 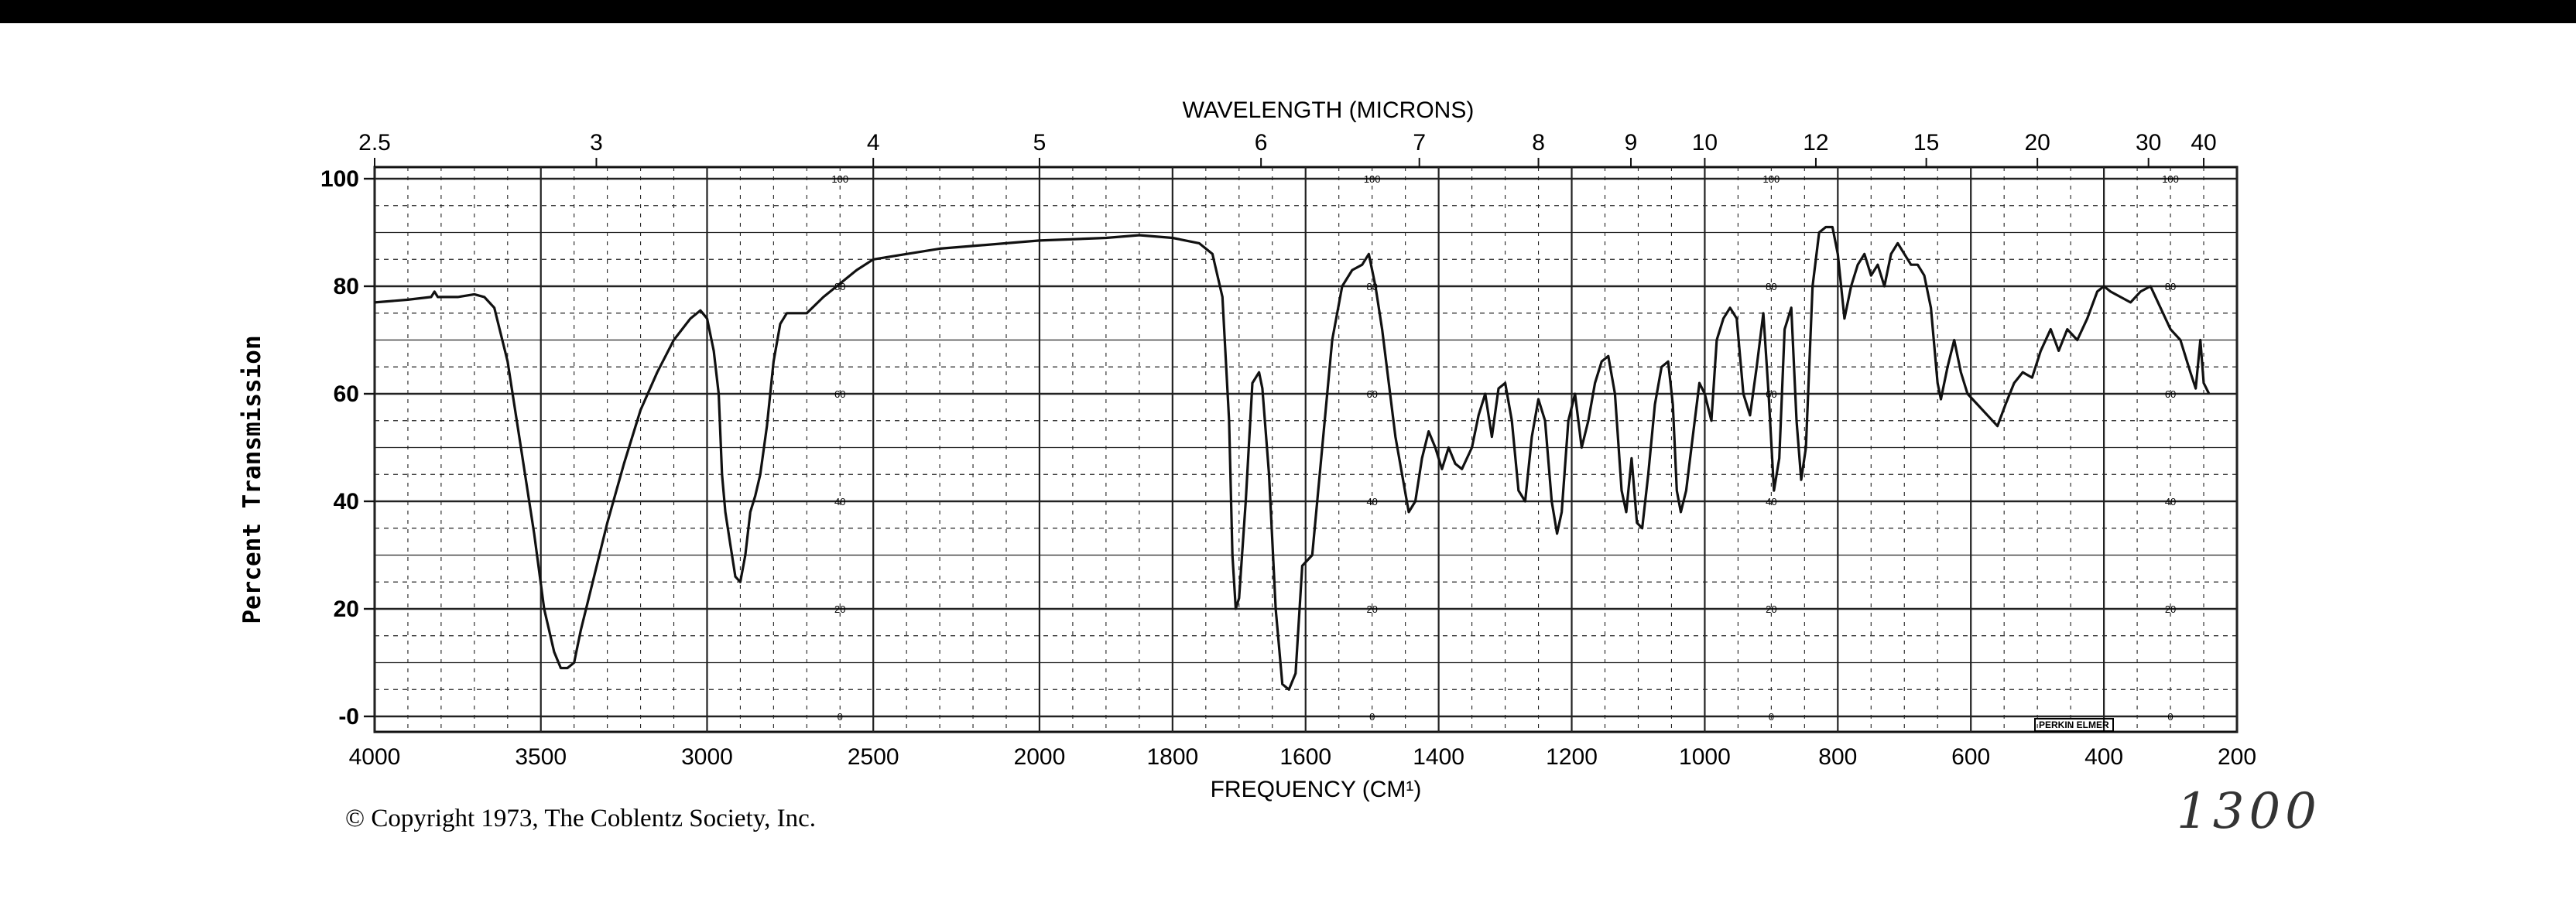 I want to click on wavelength-tick-label: 20, so click(x=2037, y=143).